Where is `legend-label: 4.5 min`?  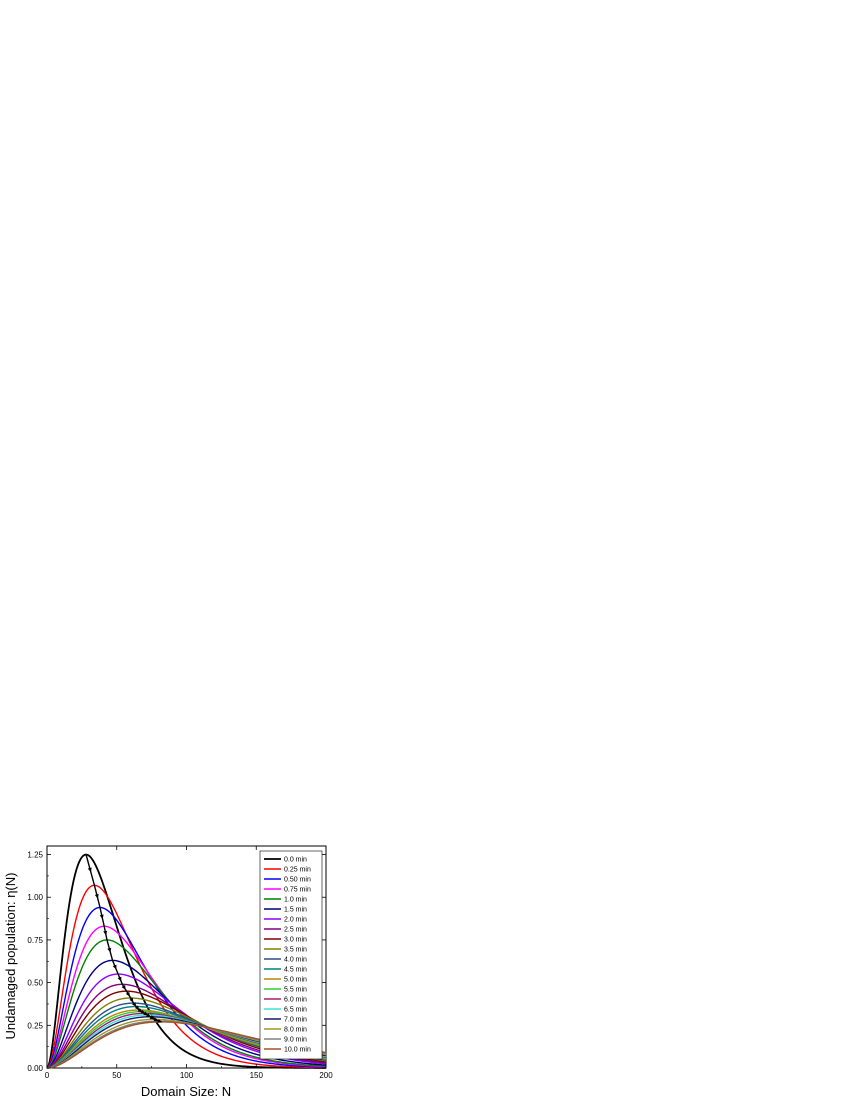 legend-label: 4.5 min is located at coordinates (295, 970).